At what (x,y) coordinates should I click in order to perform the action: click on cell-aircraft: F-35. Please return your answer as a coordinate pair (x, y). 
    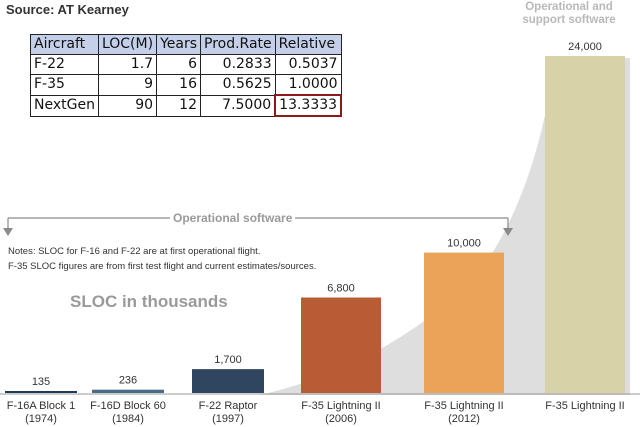
    Looking at the image, I should click on (64, 85).